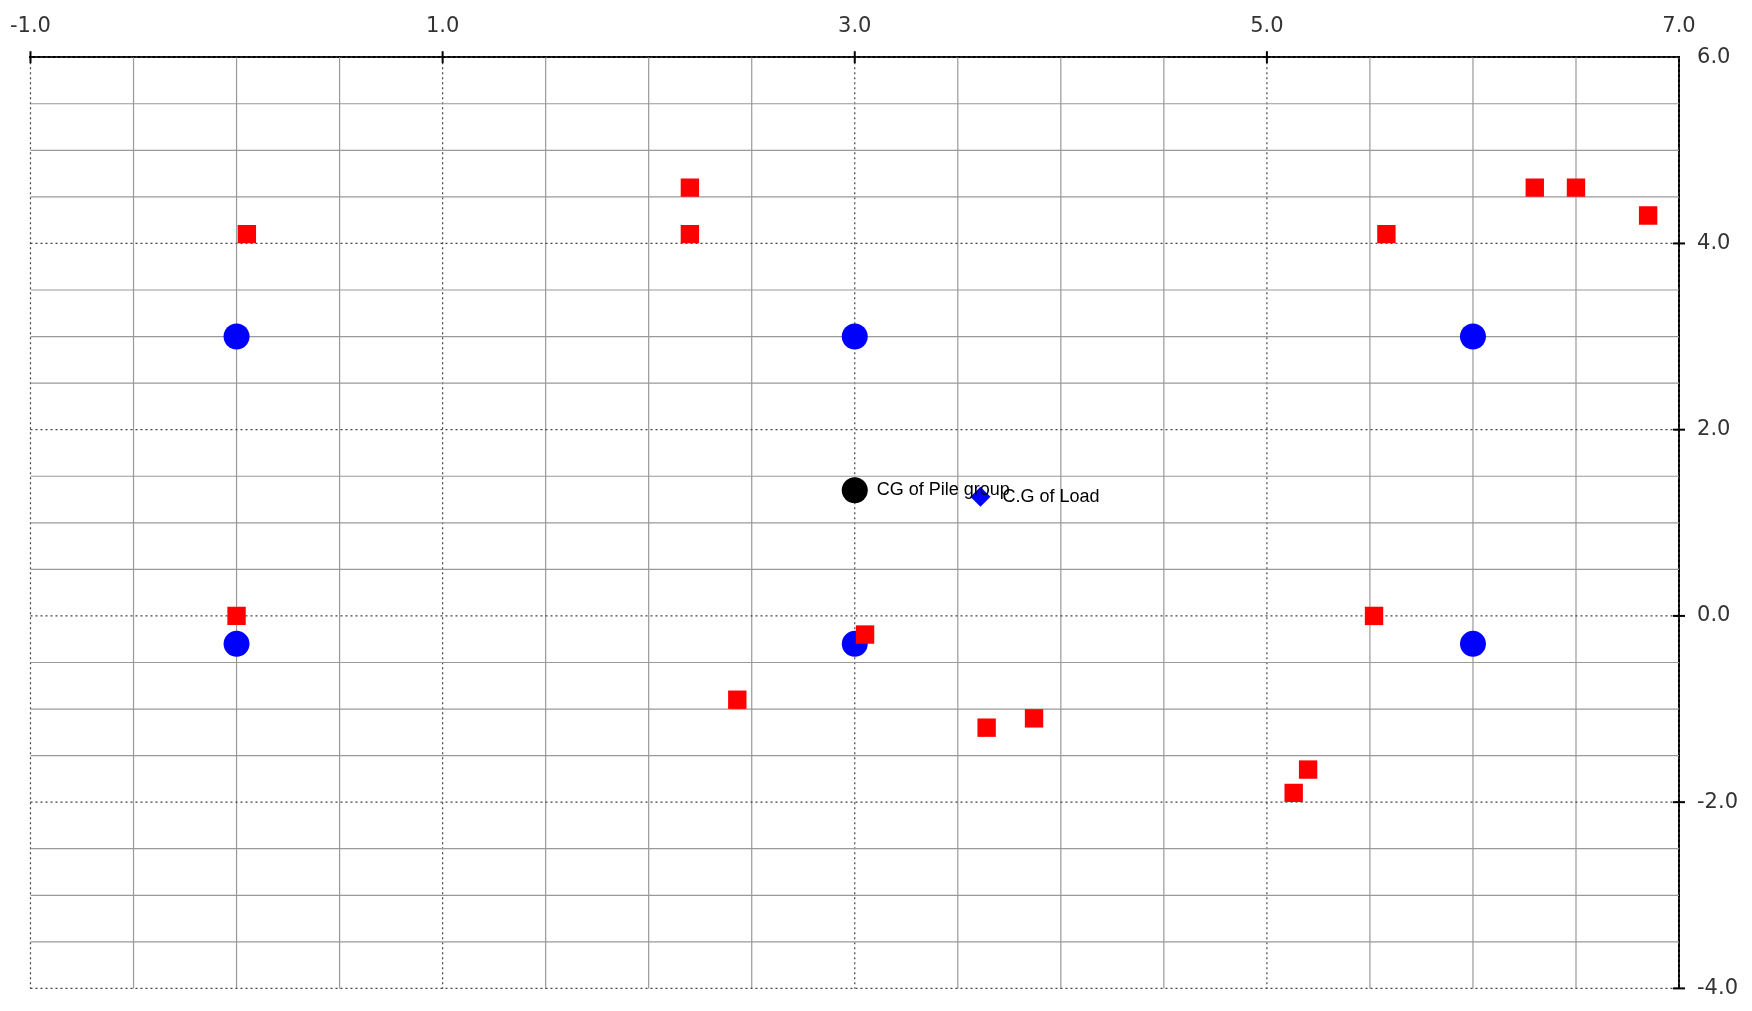  Describe the element at coordinates (1267, 25) in the screenshot. I see `x-tick-label: 5.0` at that location.